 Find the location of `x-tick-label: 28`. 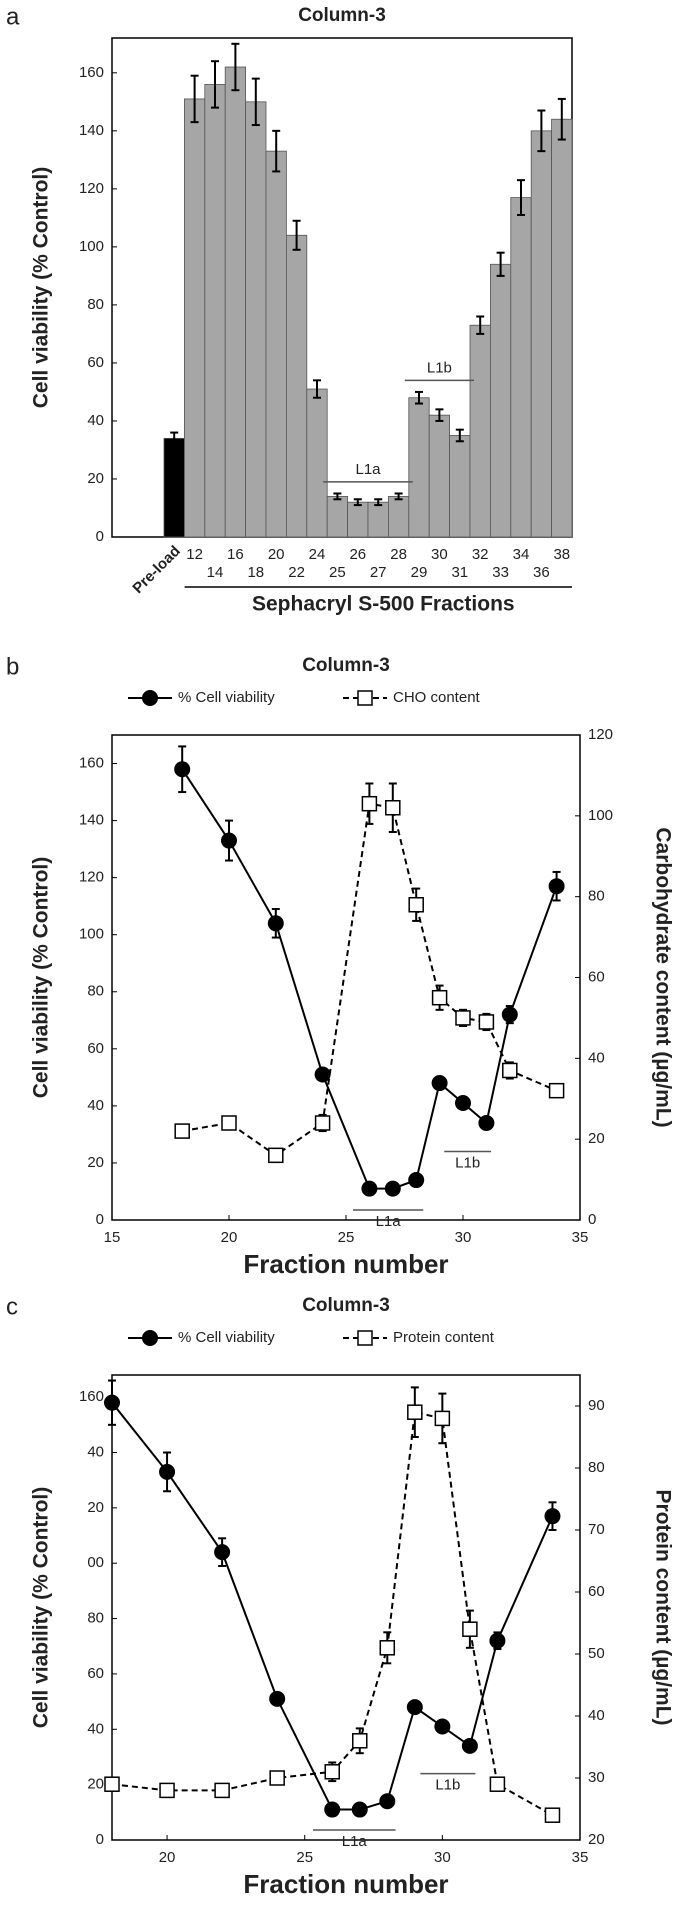

x-tick-label: 28 is located at coordinates (398, 554).